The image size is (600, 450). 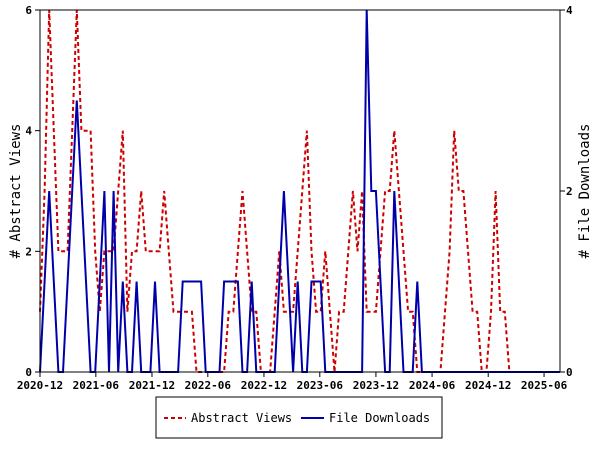 I want to click on x-tick-label: 2021-12, so click(x=152, y=385).